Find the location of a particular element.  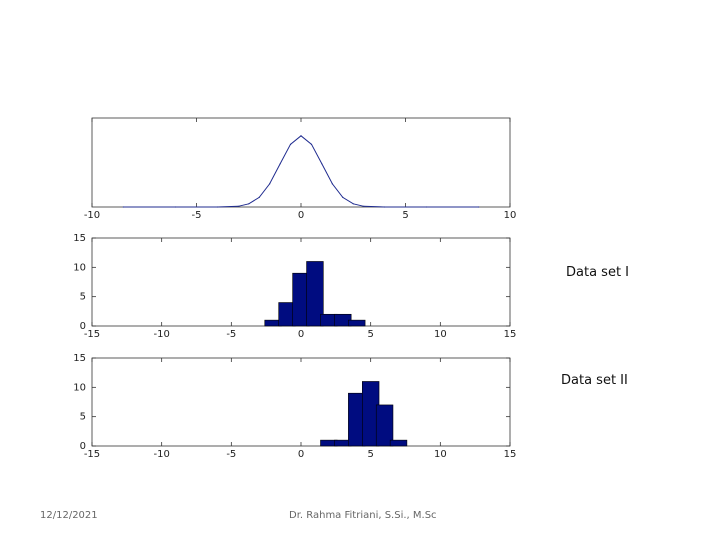

panel-3-xtick-label: 5 is located at coordinates (370, 454).